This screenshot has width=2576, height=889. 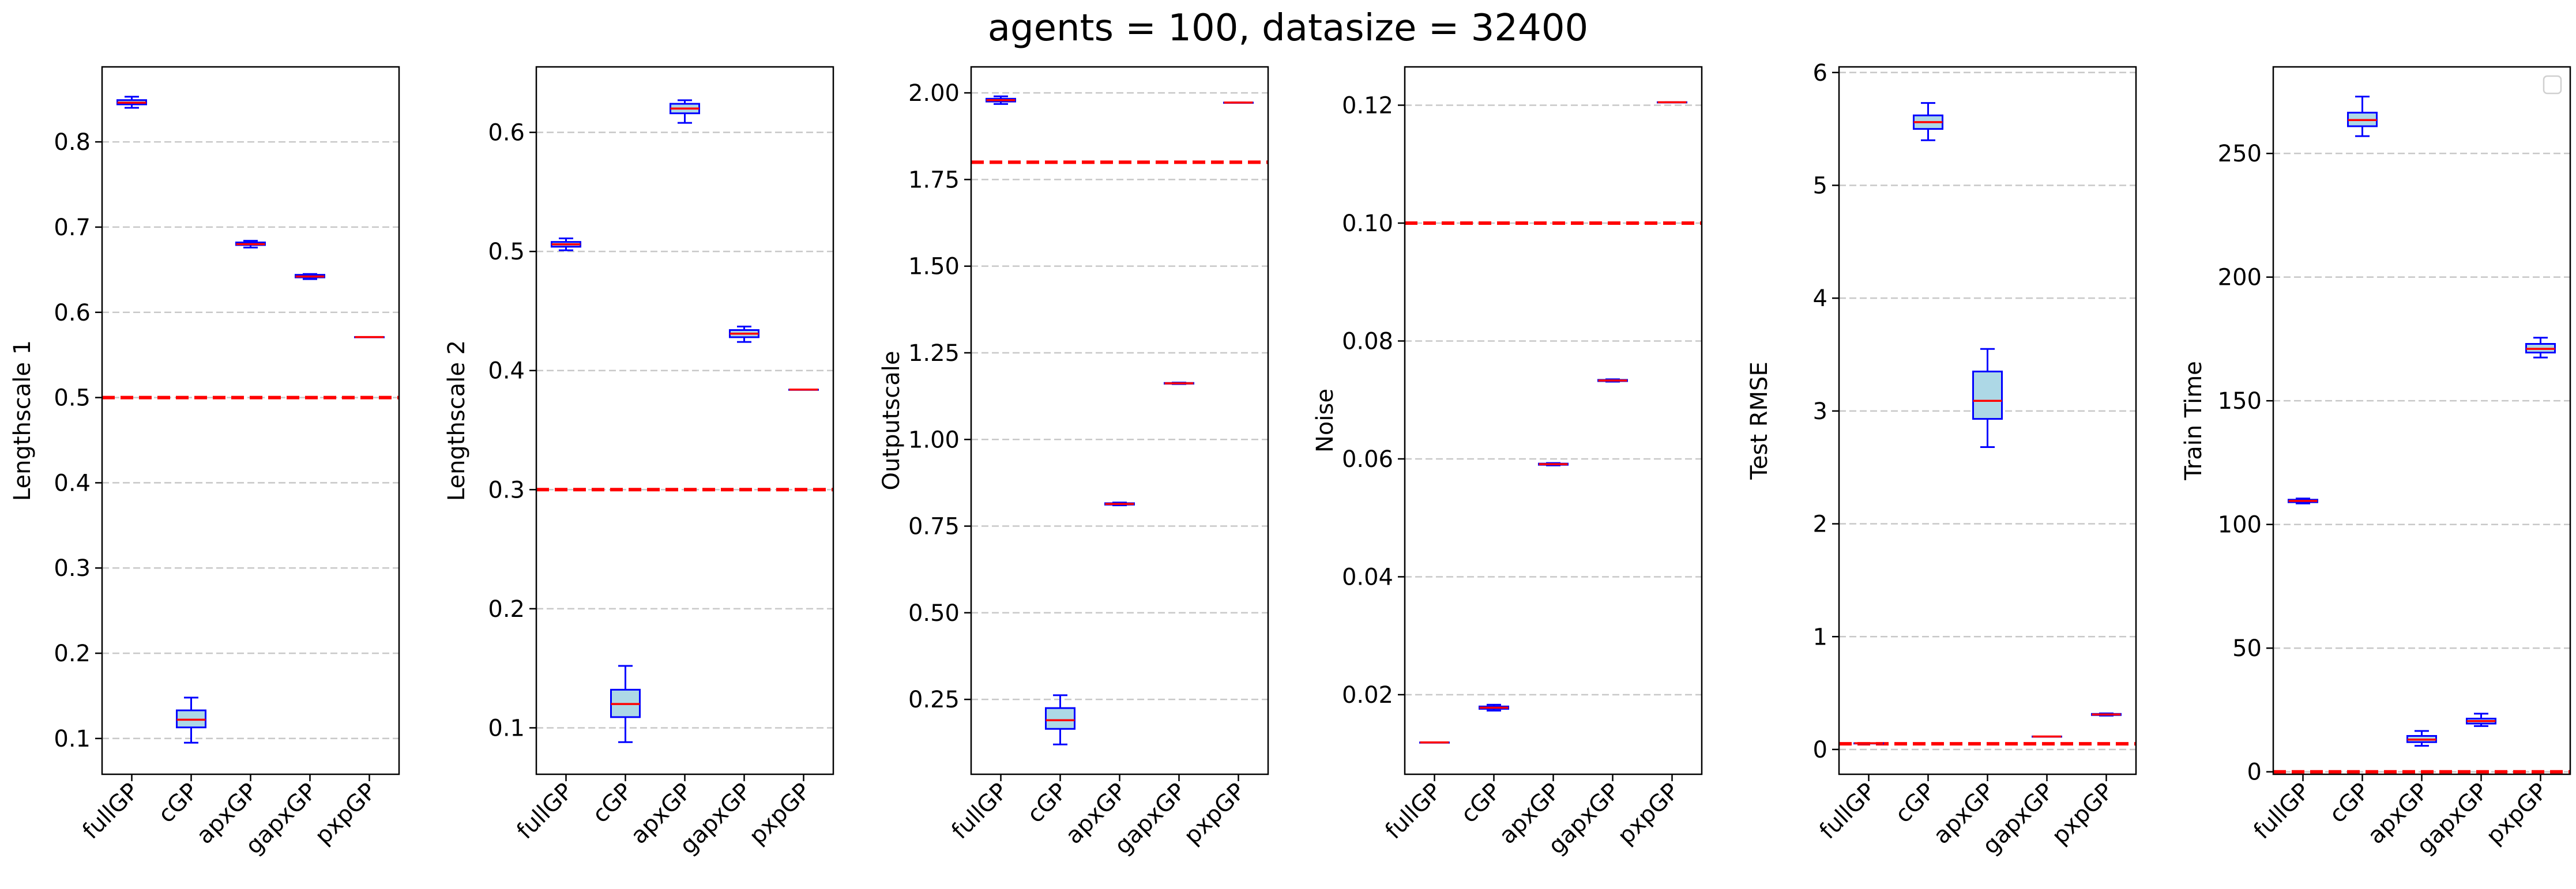 I want to click on y-tick-label: 0.06, so click(x=1367, y=459).